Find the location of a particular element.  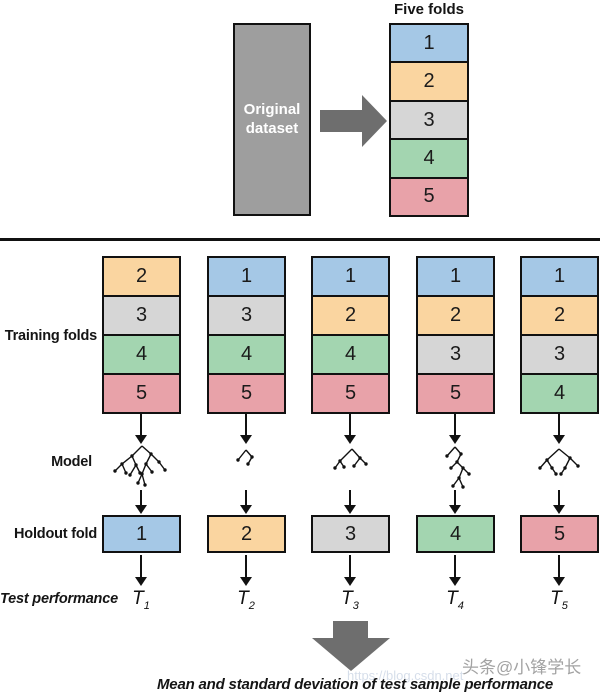

fold-cell: 5 is located at coordinates (429, 197).